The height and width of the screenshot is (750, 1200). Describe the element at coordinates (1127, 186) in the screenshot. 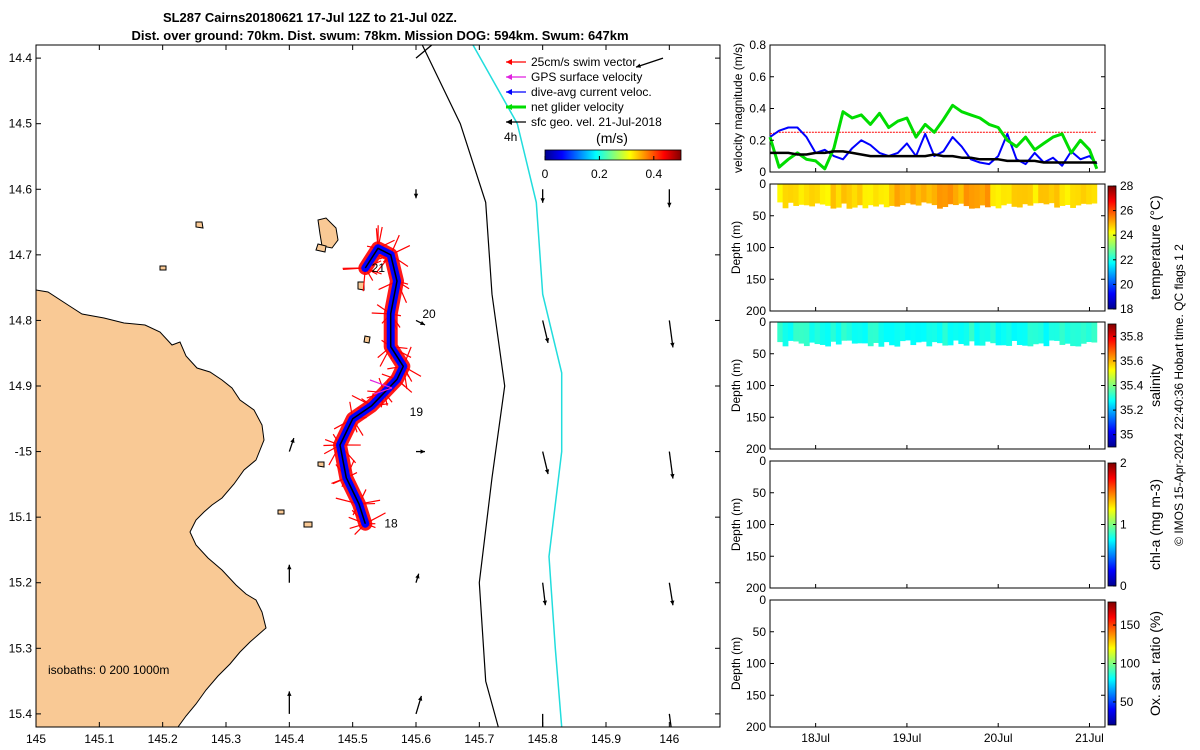

I see `section-colorbar-label: 28` at that location.